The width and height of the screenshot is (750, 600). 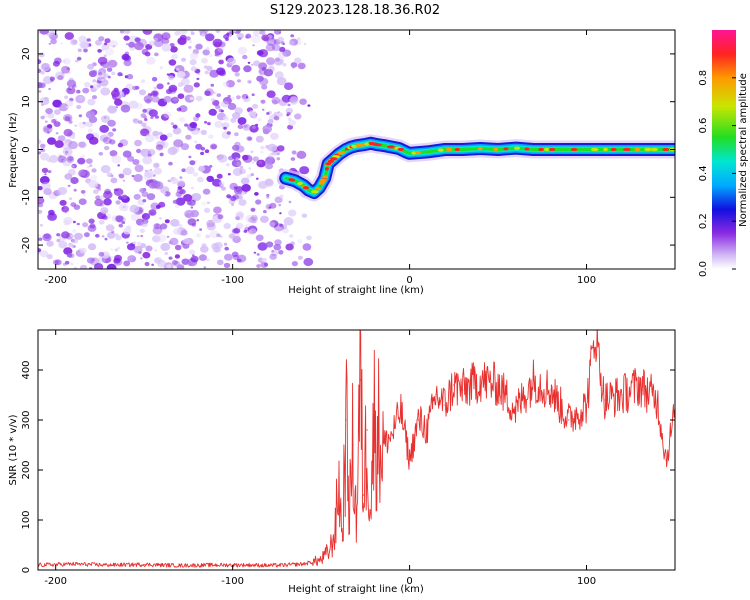 I want to click on spectrum-y-tick-label: 10, so click(x=26, y=101).